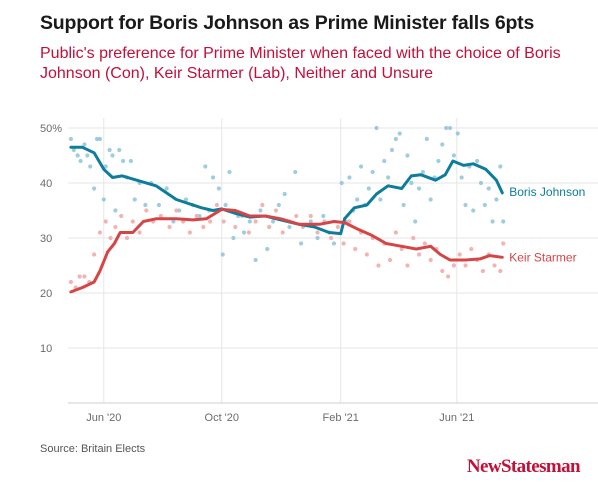 The height and width of the screenshot is (503, 598). I want to click on johnson-series-label: Boris Johnson, so click(547, 192).